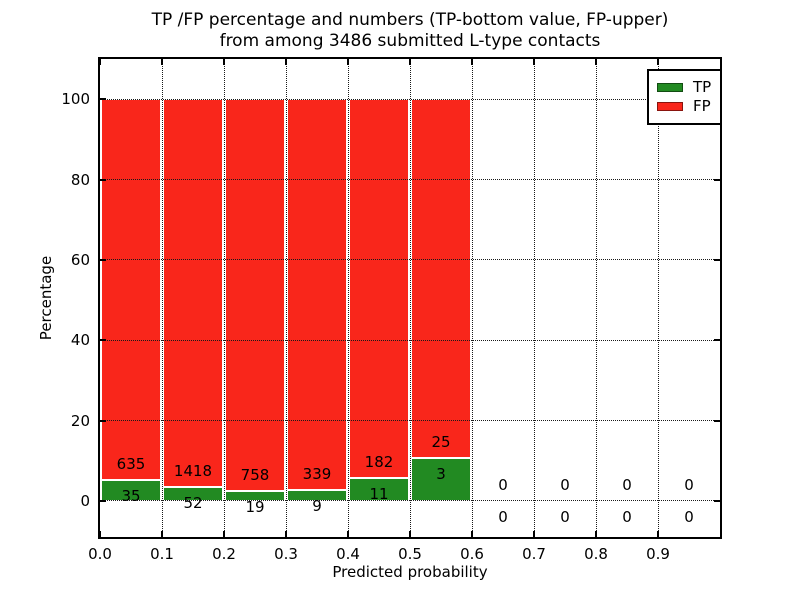 Image resolution: width=800 pixels, height=600 pixels. What do you see at coordinates (80, 420) in the screenshot?
I see `y-tick-label: 20` at bounding box center [80, 420].